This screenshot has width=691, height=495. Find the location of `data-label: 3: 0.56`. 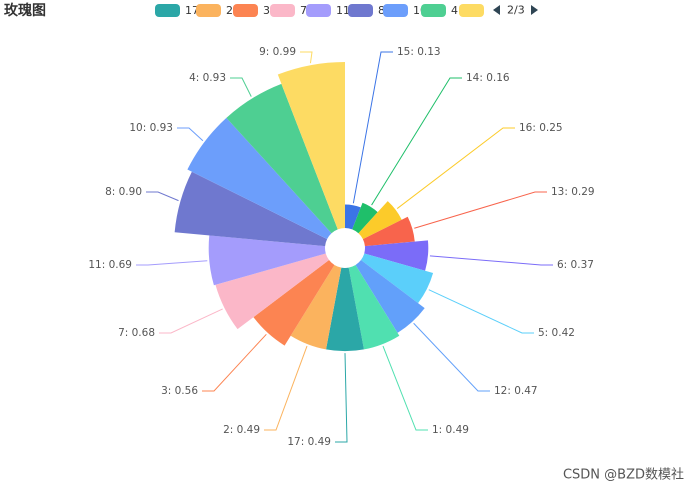

data-label: 3: 0.56 is located at coordinates (179, 391).